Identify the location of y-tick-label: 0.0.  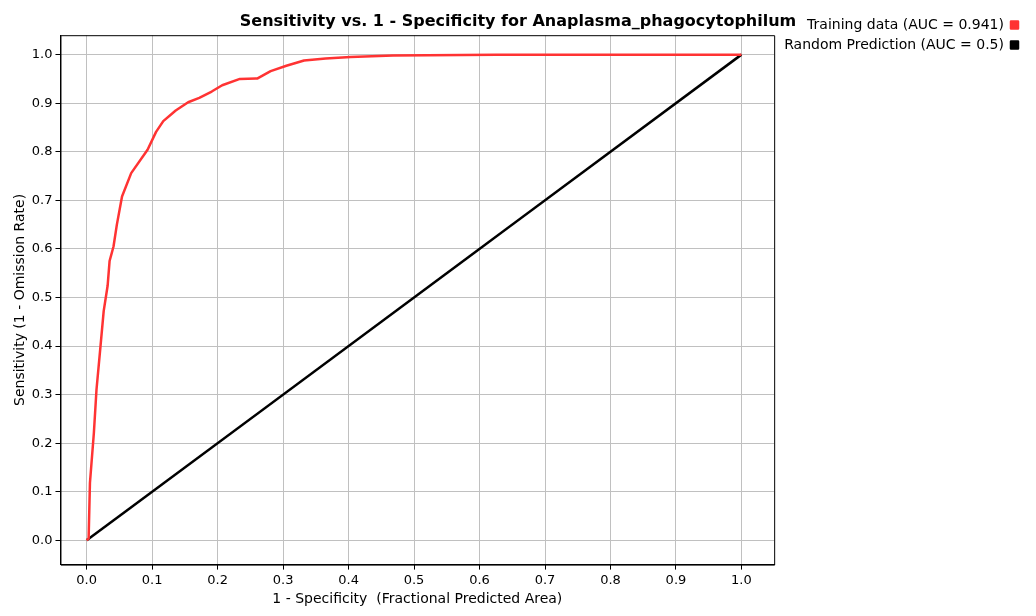
(42, 539).